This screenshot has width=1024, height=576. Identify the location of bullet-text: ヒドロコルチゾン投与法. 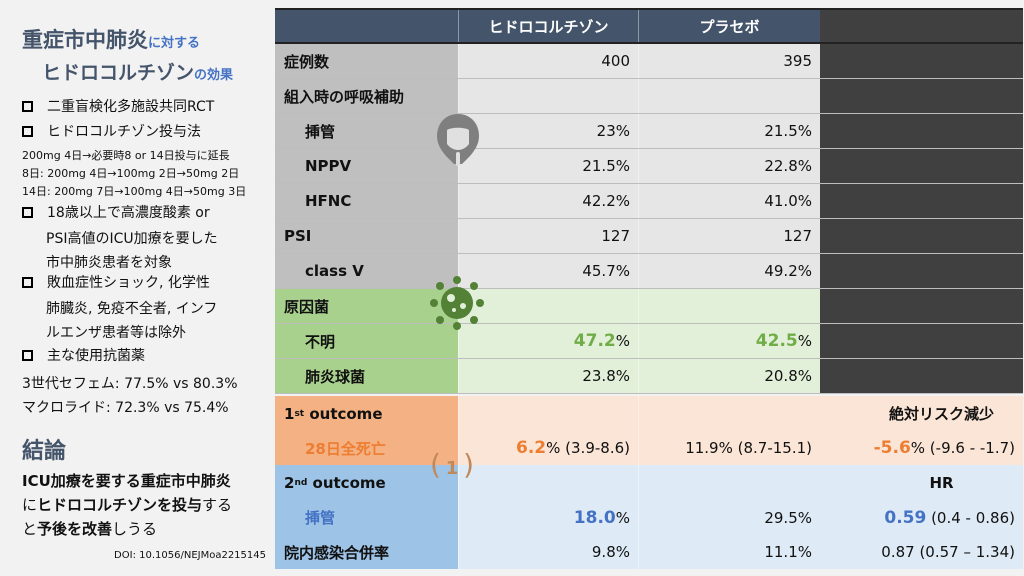
(124, 132).